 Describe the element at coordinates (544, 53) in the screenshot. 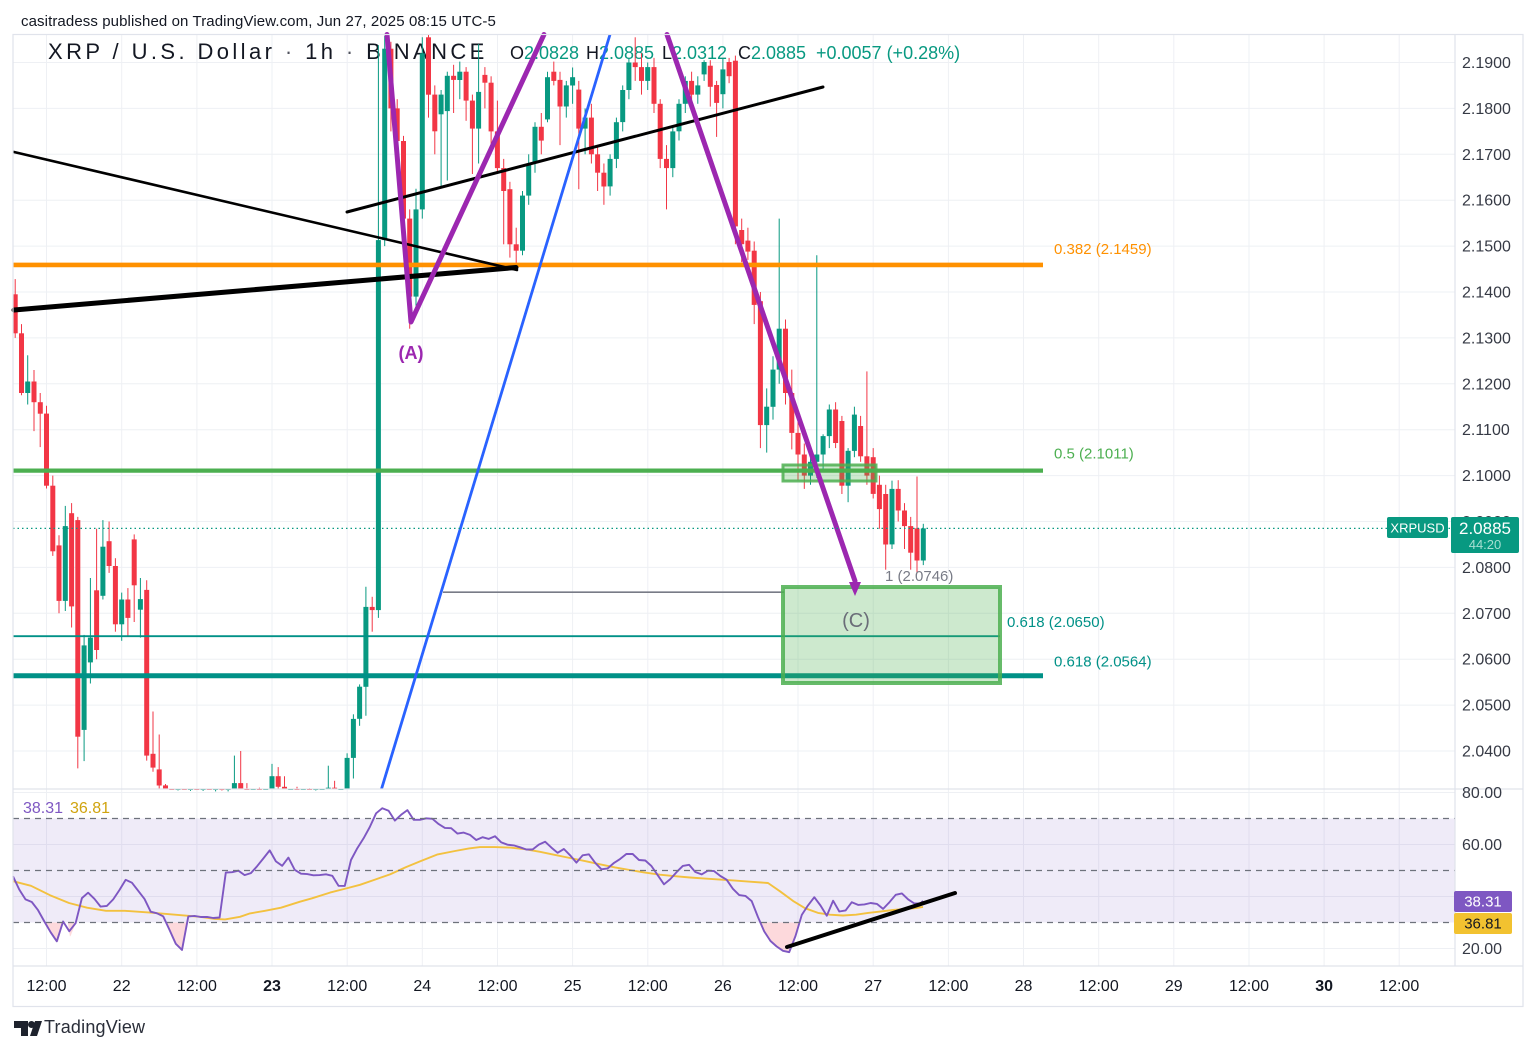

I see `svg-text: O2.0828` at that location.